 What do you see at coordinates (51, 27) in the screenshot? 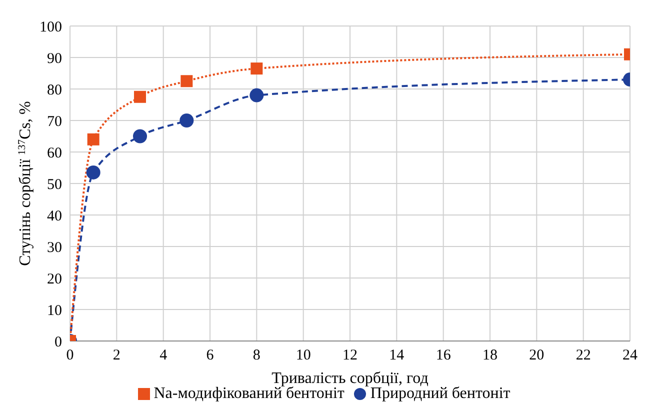
I see `y-tick-label: 100` at bounding box center [51, 27].